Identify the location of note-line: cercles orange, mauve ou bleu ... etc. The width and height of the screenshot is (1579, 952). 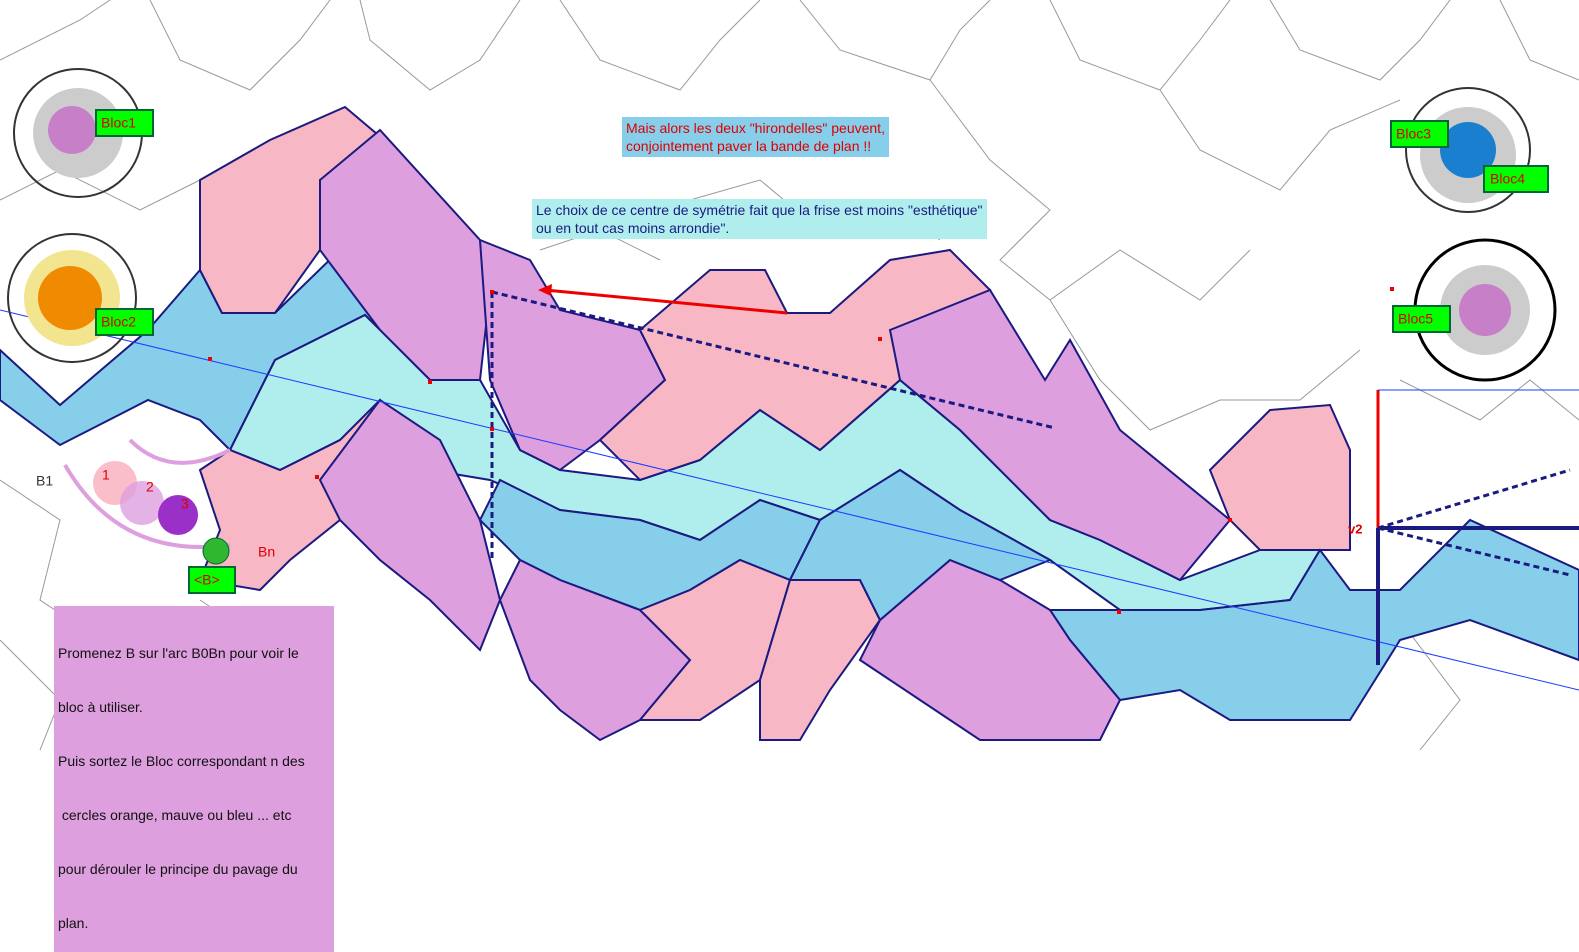
(175, 815).